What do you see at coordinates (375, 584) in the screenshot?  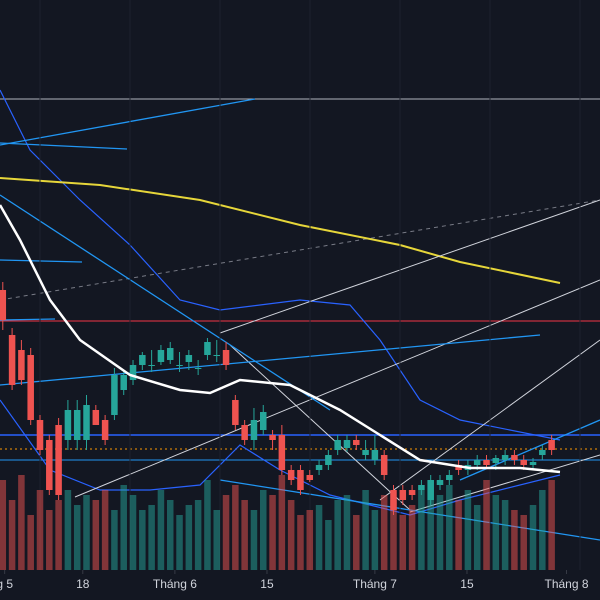 I see `x-tick-label: Tháng 7` at bounding box center [375, 584].